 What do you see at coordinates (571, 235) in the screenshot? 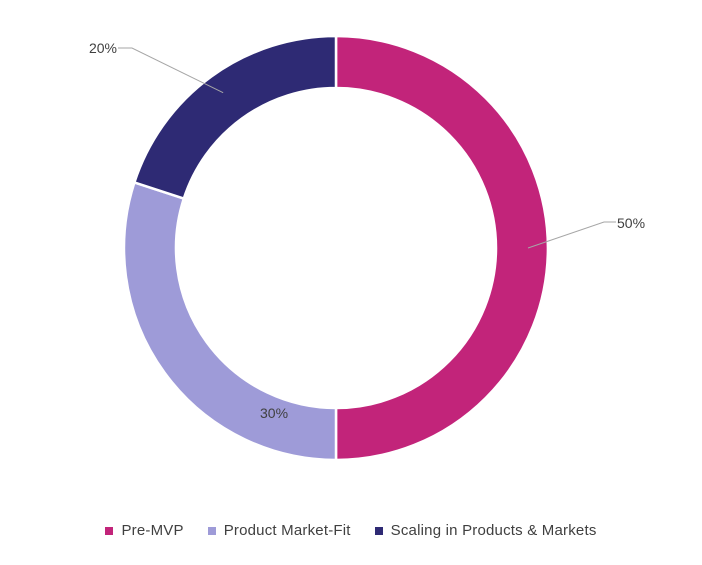
I see `leader-line-pre-mvp` at bounding box center [571, 235].